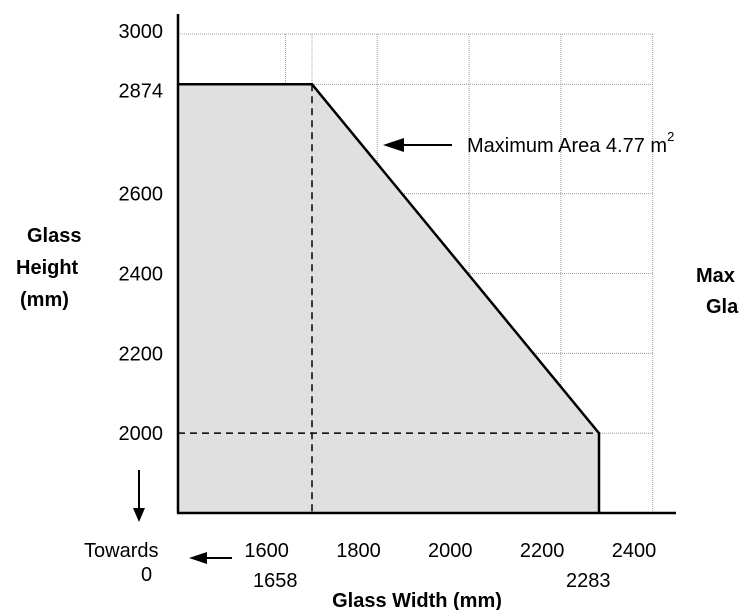 Image resolution: width=744 pixels, height=610 pixels. What do you see at coordinates (715, 276) in the screenshot?
I see `clipped-right-label-line-1: Max` at bounding box center [715, 276].